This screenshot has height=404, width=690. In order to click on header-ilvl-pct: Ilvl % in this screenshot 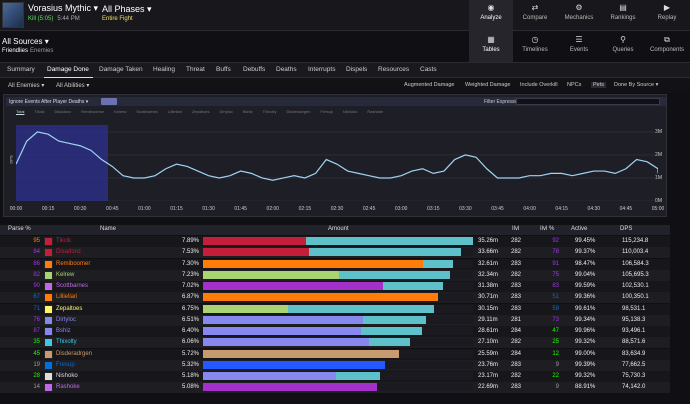, I will do `click(547, 229)`.